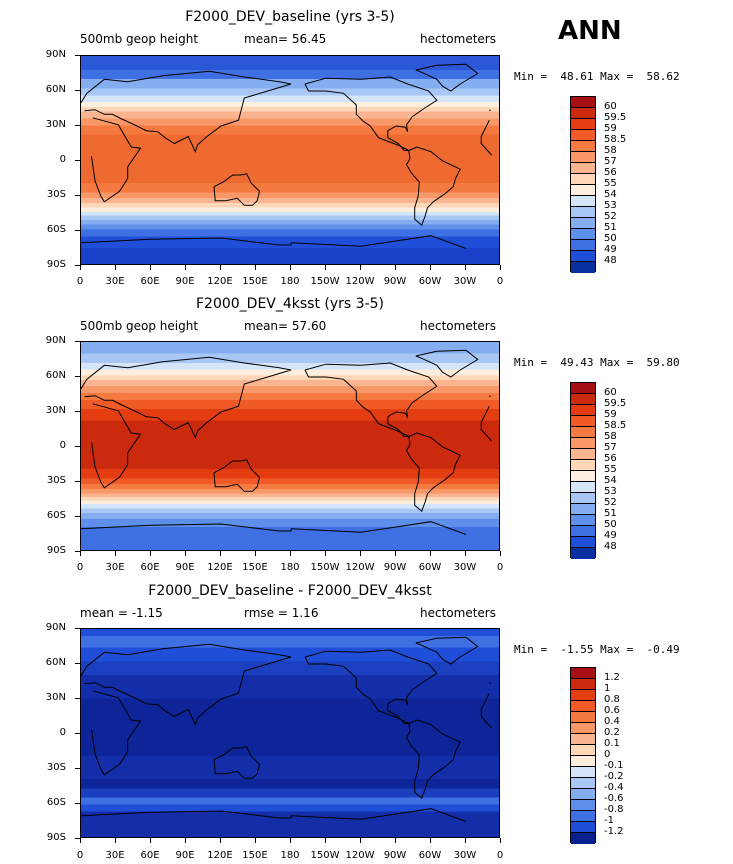 The width and height of the screenshot is (733, 864). Describe the element at coordinates (610, 161) in the screenshot. I see `colorbar-label: 57` at that location.